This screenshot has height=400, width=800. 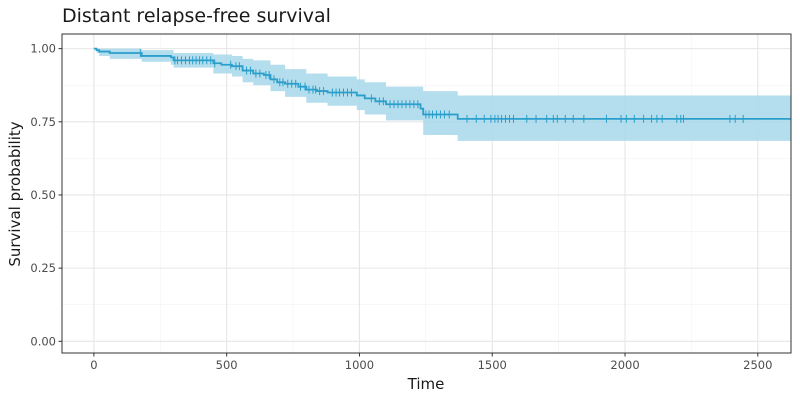 I want to click on y-tick-label: 0.00, so click(x=43, y=341).